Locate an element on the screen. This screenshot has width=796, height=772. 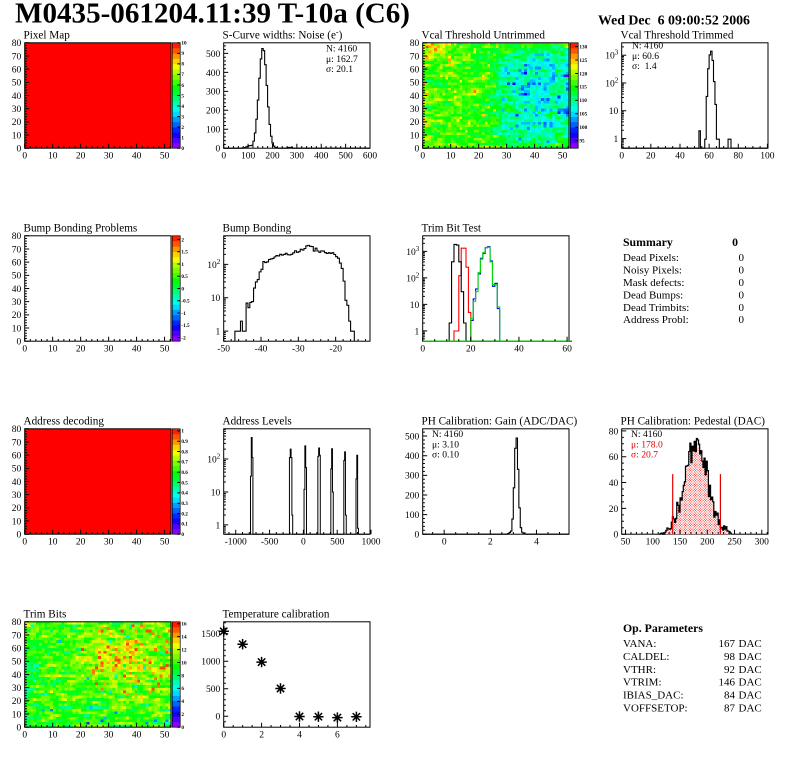
svg-text: Op. Parameters is located at coordinates (663, 628).